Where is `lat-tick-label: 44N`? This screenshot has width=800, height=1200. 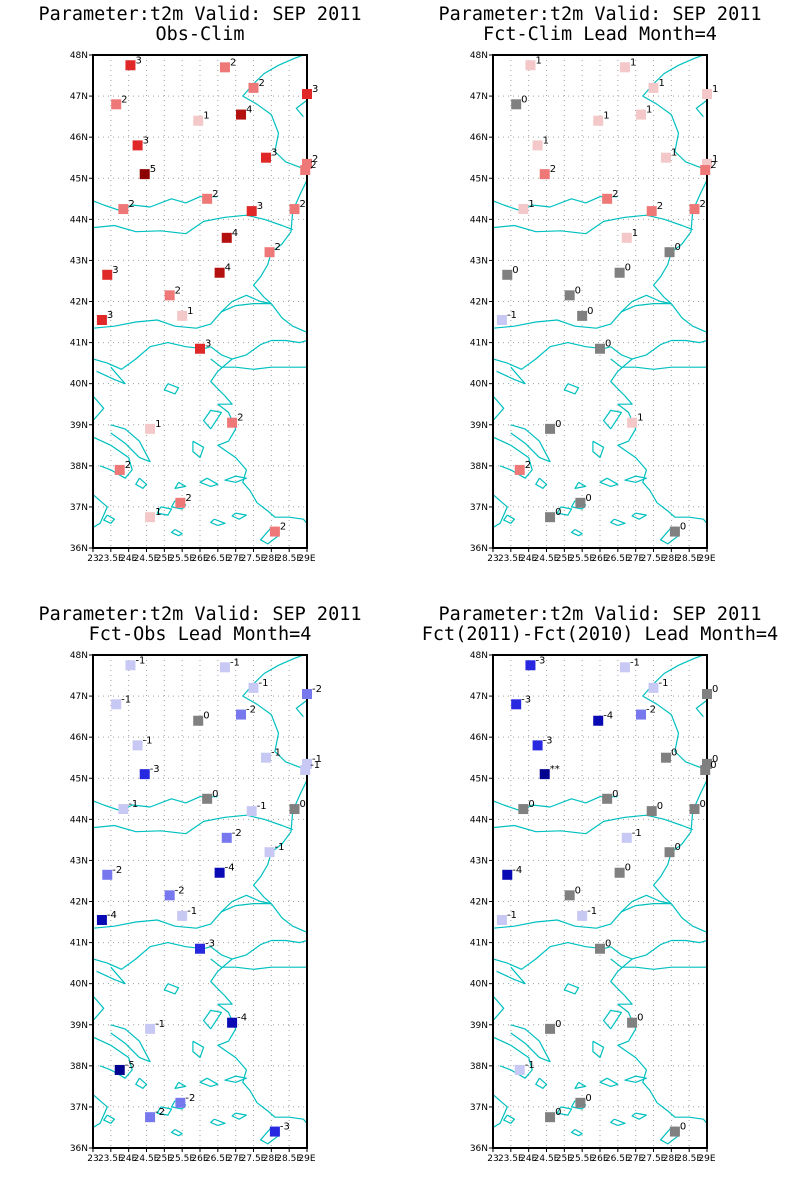
lat-tick-label: 44N is located at coordinates (479, 220).